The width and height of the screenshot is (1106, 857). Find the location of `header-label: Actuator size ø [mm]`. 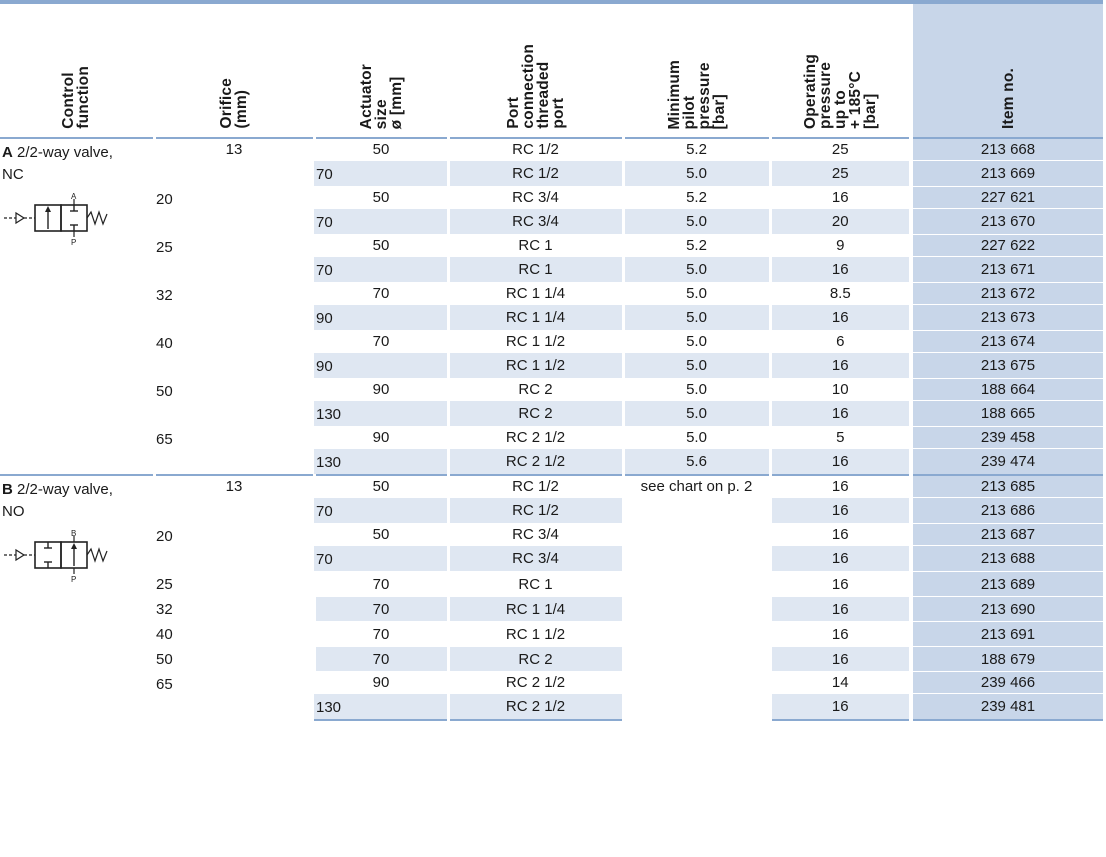

header-label: Actuator size ø [mm] is located at coordinates (381, 96).